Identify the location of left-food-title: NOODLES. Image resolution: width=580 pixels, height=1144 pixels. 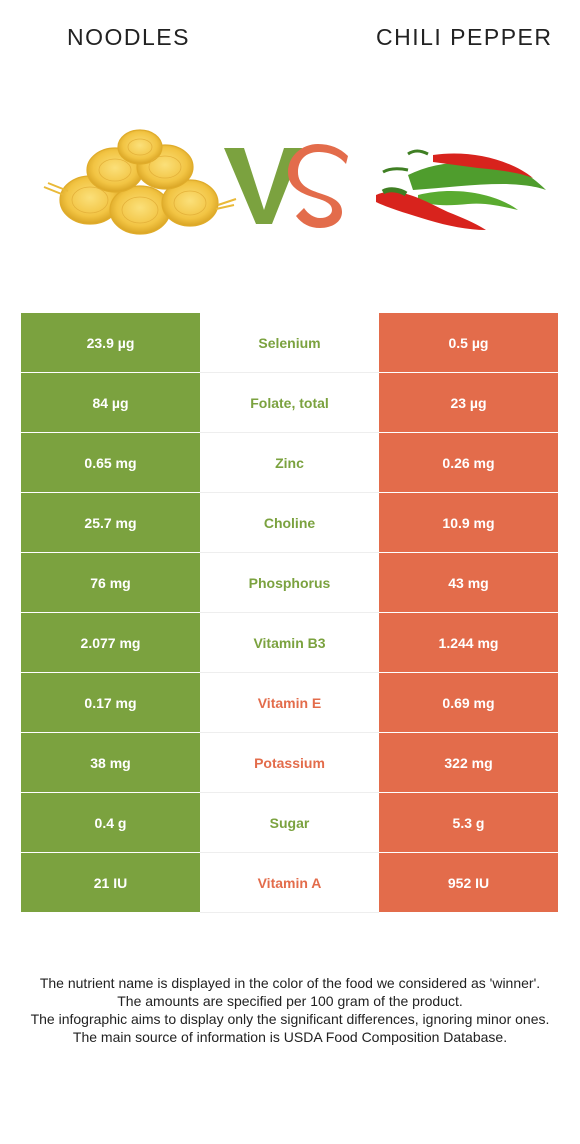
(128, 37).